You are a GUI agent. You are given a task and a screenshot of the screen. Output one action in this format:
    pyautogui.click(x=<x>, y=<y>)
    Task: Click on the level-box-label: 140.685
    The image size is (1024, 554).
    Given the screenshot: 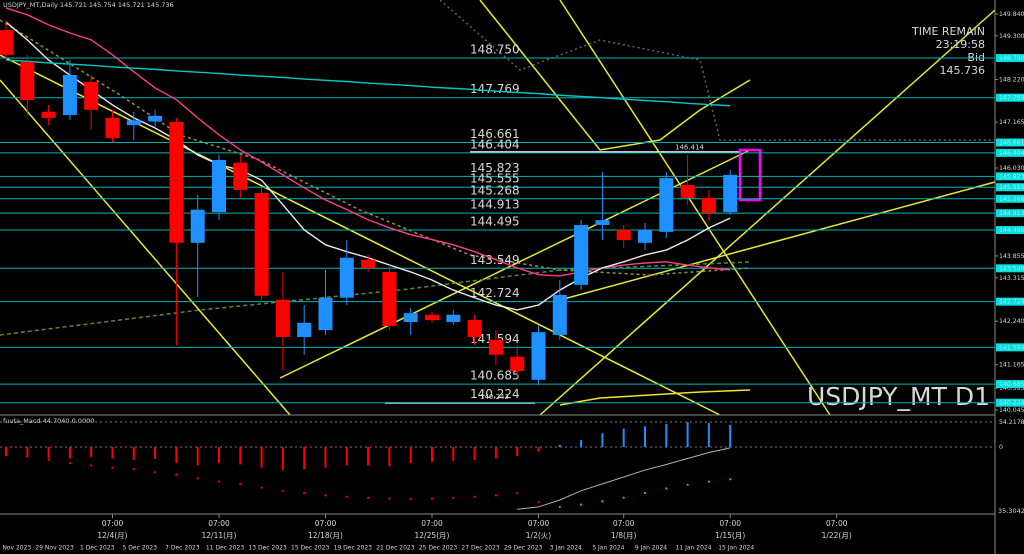 What is the action you would take?
    pyautogui.click(x=1011, y=384)
    